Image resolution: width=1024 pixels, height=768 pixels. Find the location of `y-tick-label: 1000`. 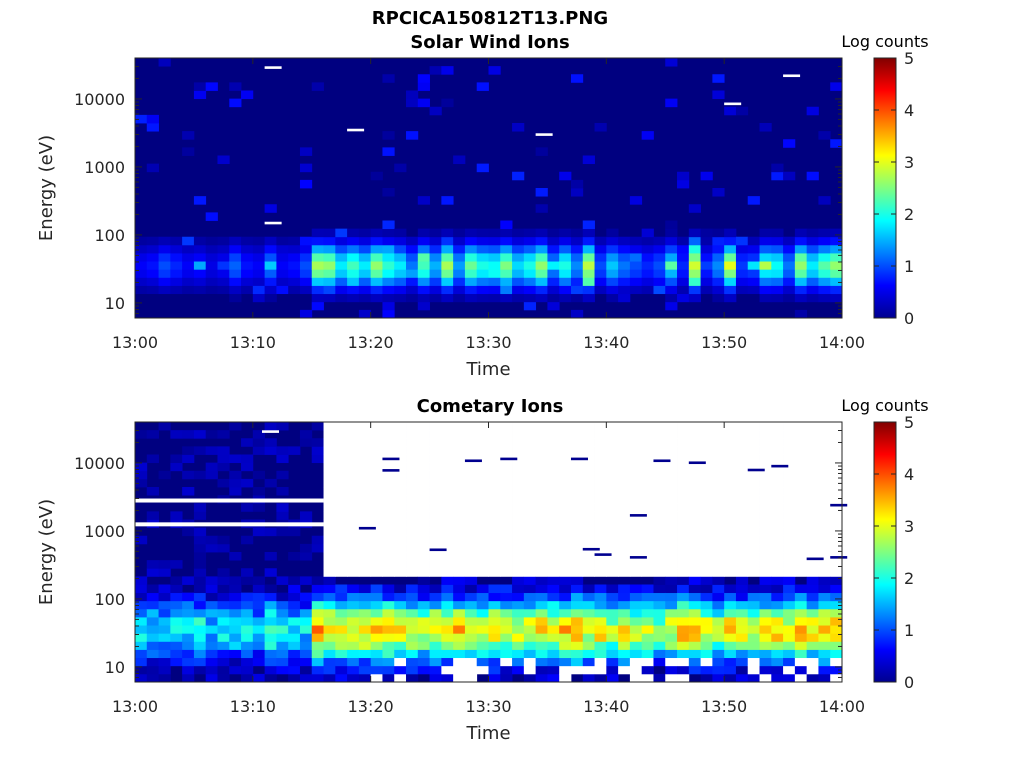

y-tick-label: 1000 is located at coordinates (104, 531).